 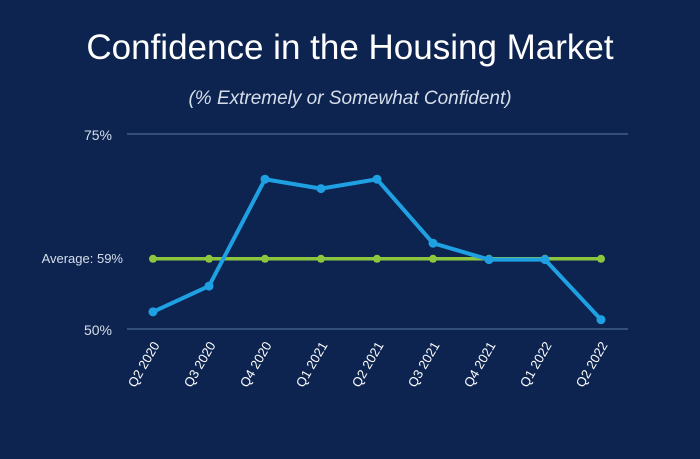 What do you see at coordinates (368, 364) in the screenshot?
I see `x-tick-label: Q2 2021` at bounding box center [368, 364].